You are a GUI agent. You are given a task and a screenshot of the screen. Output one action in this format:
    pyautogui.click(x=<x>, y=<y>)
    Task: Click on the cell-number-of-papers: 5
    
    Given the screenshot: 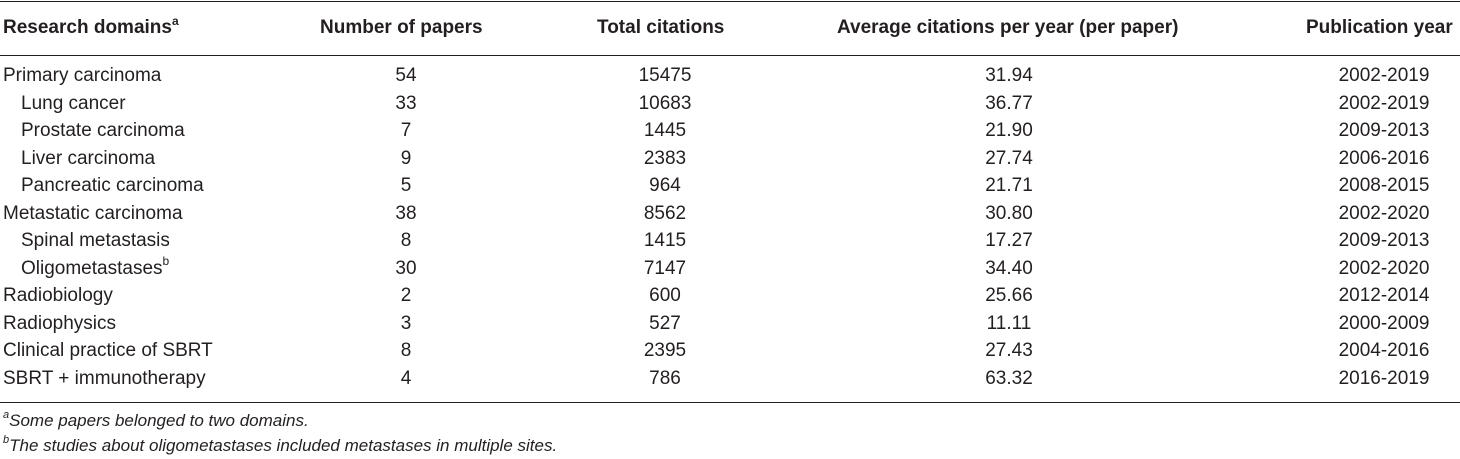 What is the action you would take?
    pyautogui.click(x=406, y=185)
    